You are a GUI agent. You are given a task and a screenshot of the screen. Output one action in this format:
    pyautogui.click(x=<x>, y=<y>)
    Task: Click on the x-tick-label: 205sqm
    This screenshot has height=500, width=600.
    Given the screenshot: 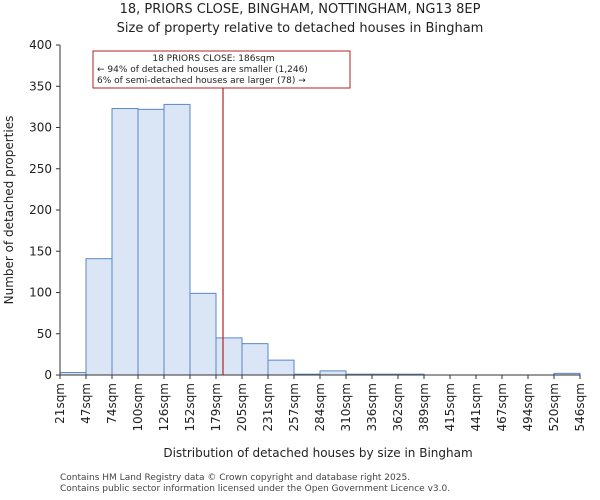 What is the action you would take?
    pyautogui.click(x=242, y=407)
    